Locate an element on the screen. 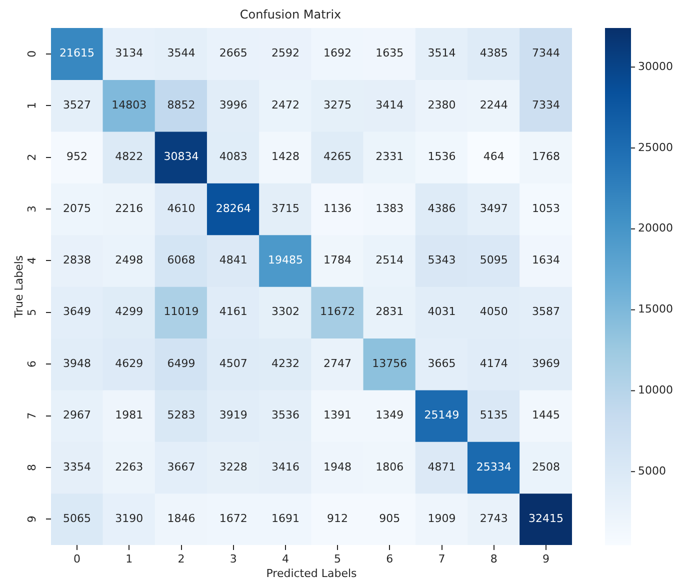 The height and width of the screenshot is (582, 690). data-label: 4822 is located at coordinates (129, 157).